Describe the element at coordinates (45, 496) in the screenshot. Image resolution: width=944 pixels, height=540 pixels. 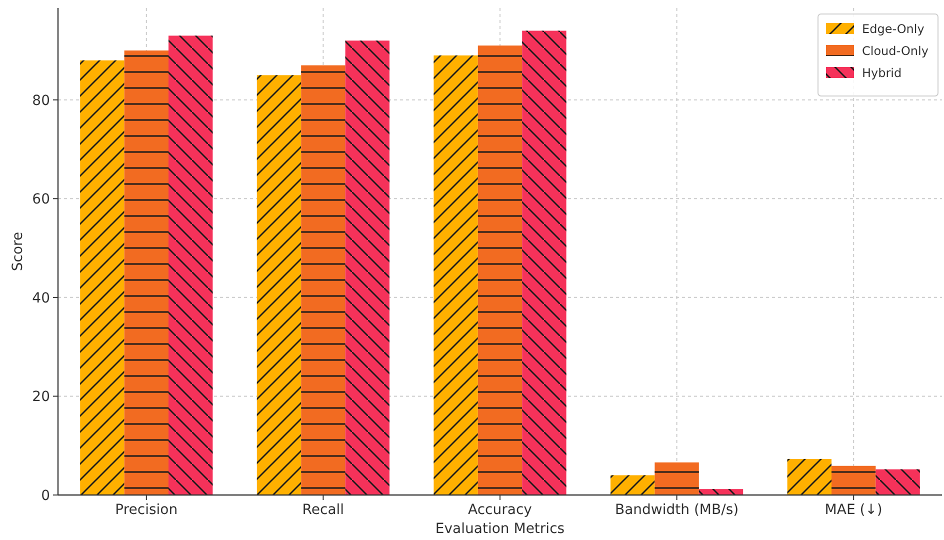
I see `y-tick-label: 0` at that location.